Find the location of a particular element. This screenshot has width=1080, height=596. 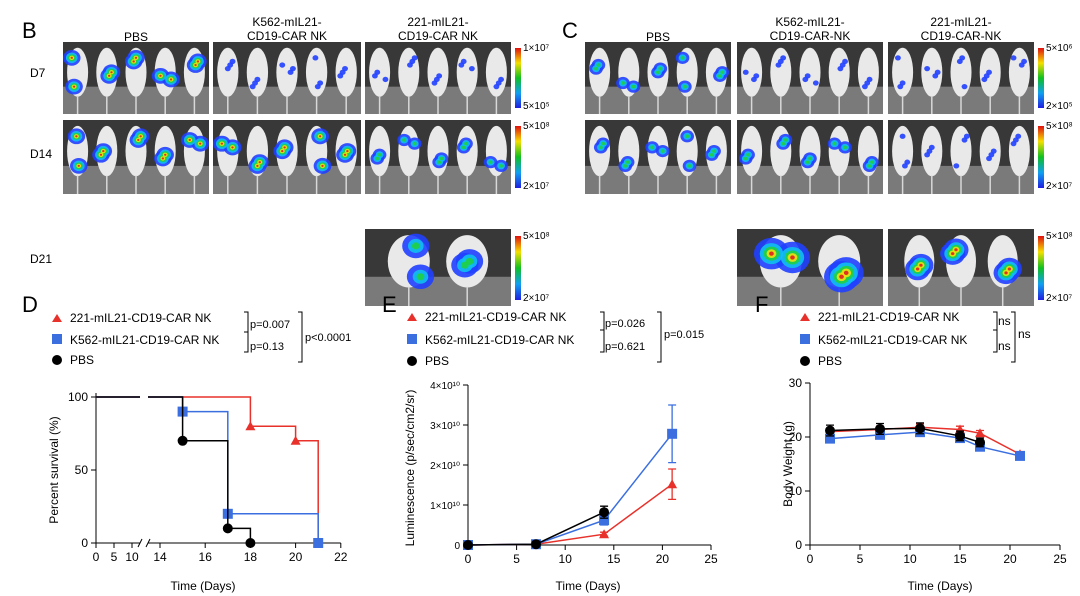

panel-d-xtick-label: 18 is located at coordinates (251, 557).